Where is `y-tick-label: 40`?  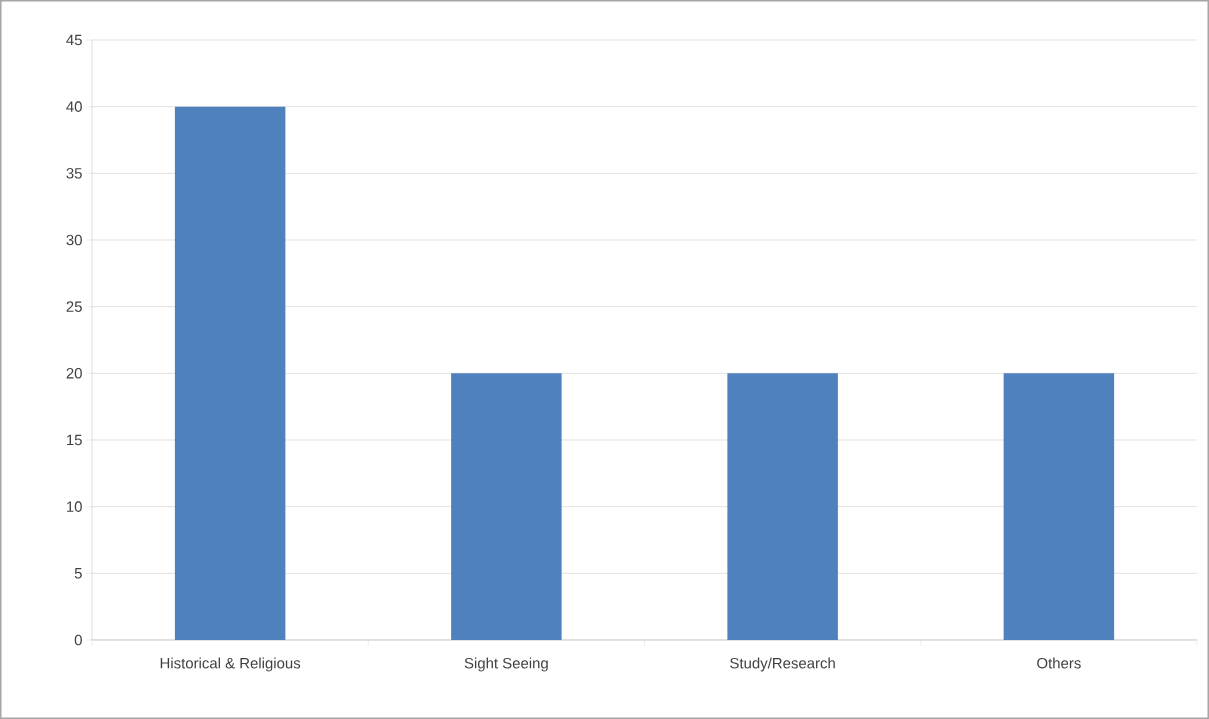 y-tick-label: 40 is located at coordinates (74, 106).